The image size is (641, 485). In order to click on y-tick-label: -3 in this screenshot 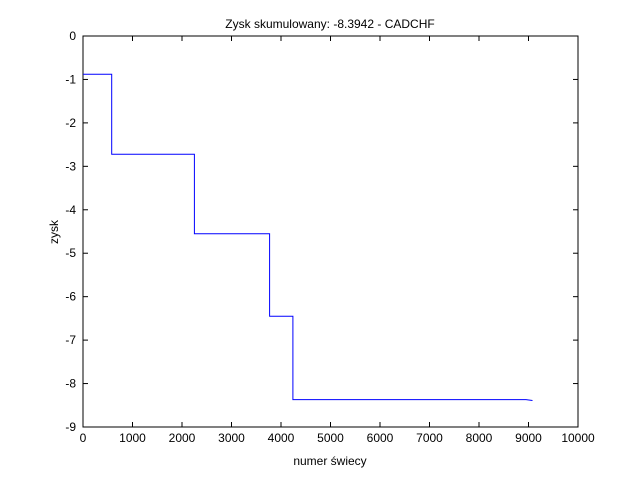, I will do `click(70, 166)`.